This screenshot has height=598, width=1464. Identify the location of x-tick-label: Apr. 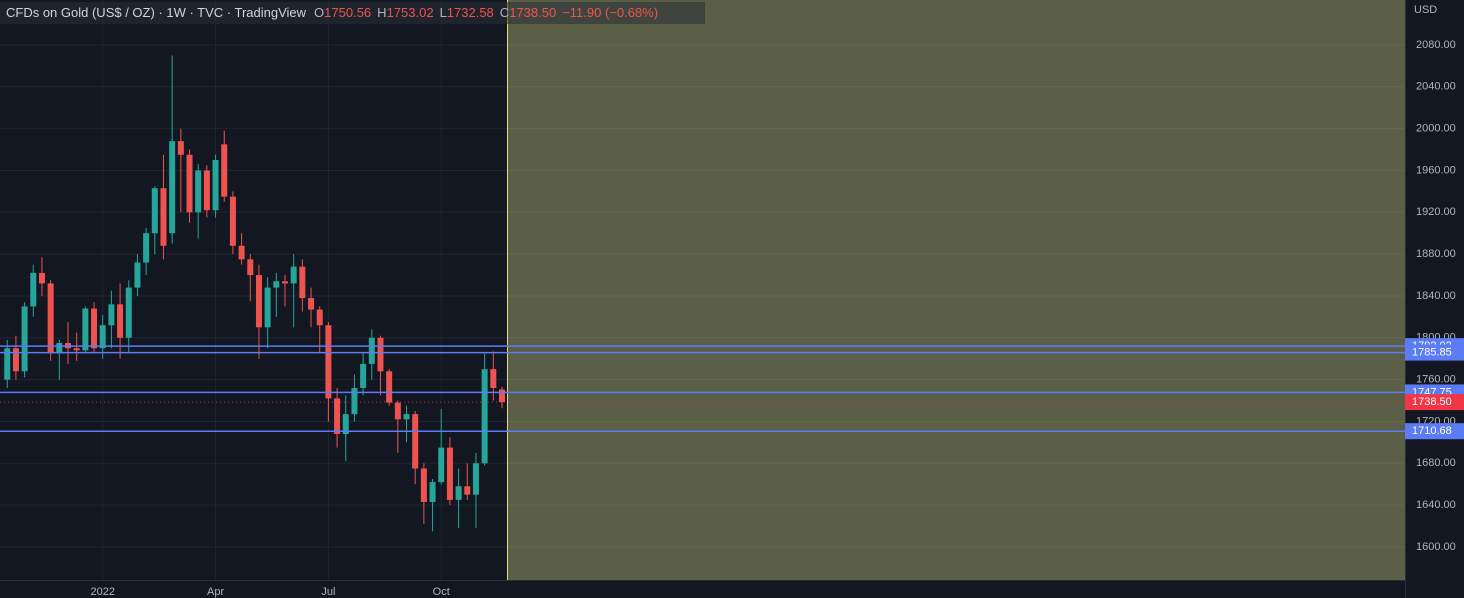
(215, 592).